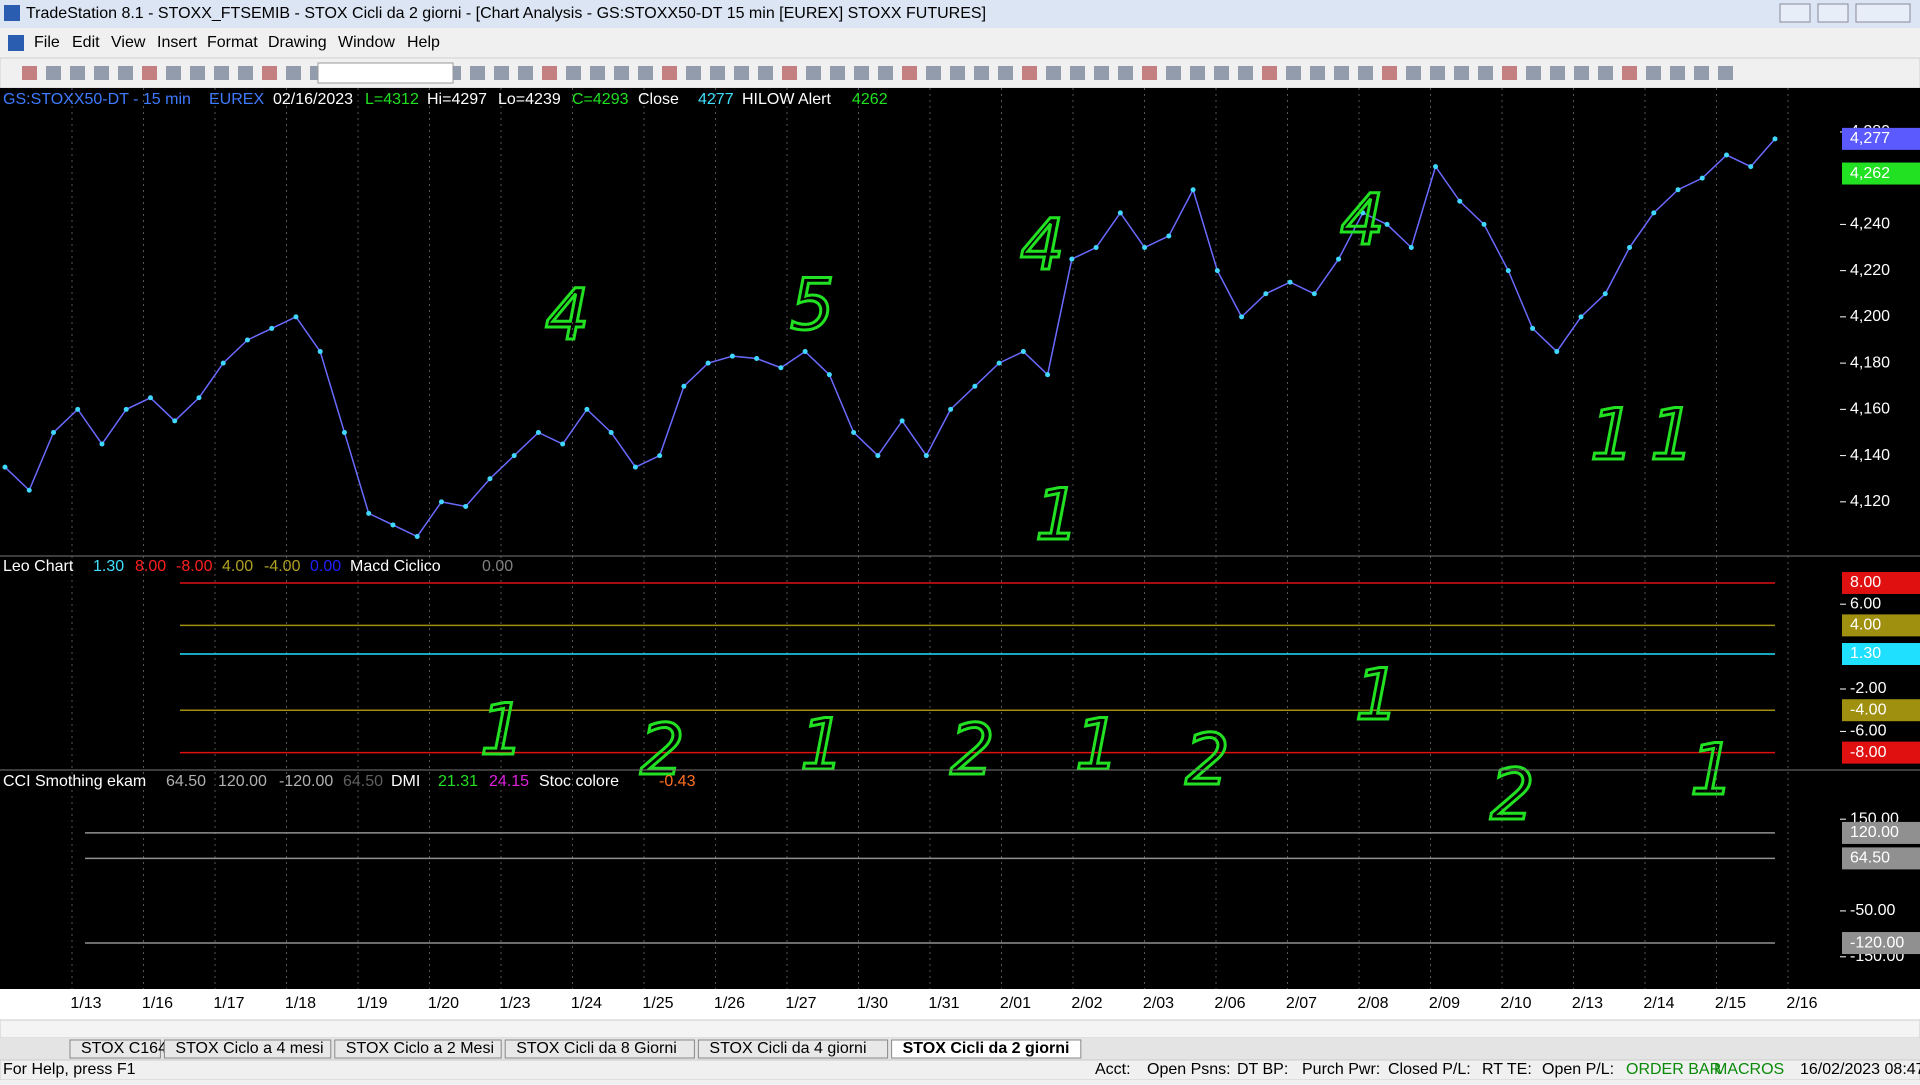 Image resolution: width=1920 pixels, height=1085 pixels. What do you see at coordinates (385, 73) in the screenshot?
I see `symbol-box` at bounding box center [385, 73].